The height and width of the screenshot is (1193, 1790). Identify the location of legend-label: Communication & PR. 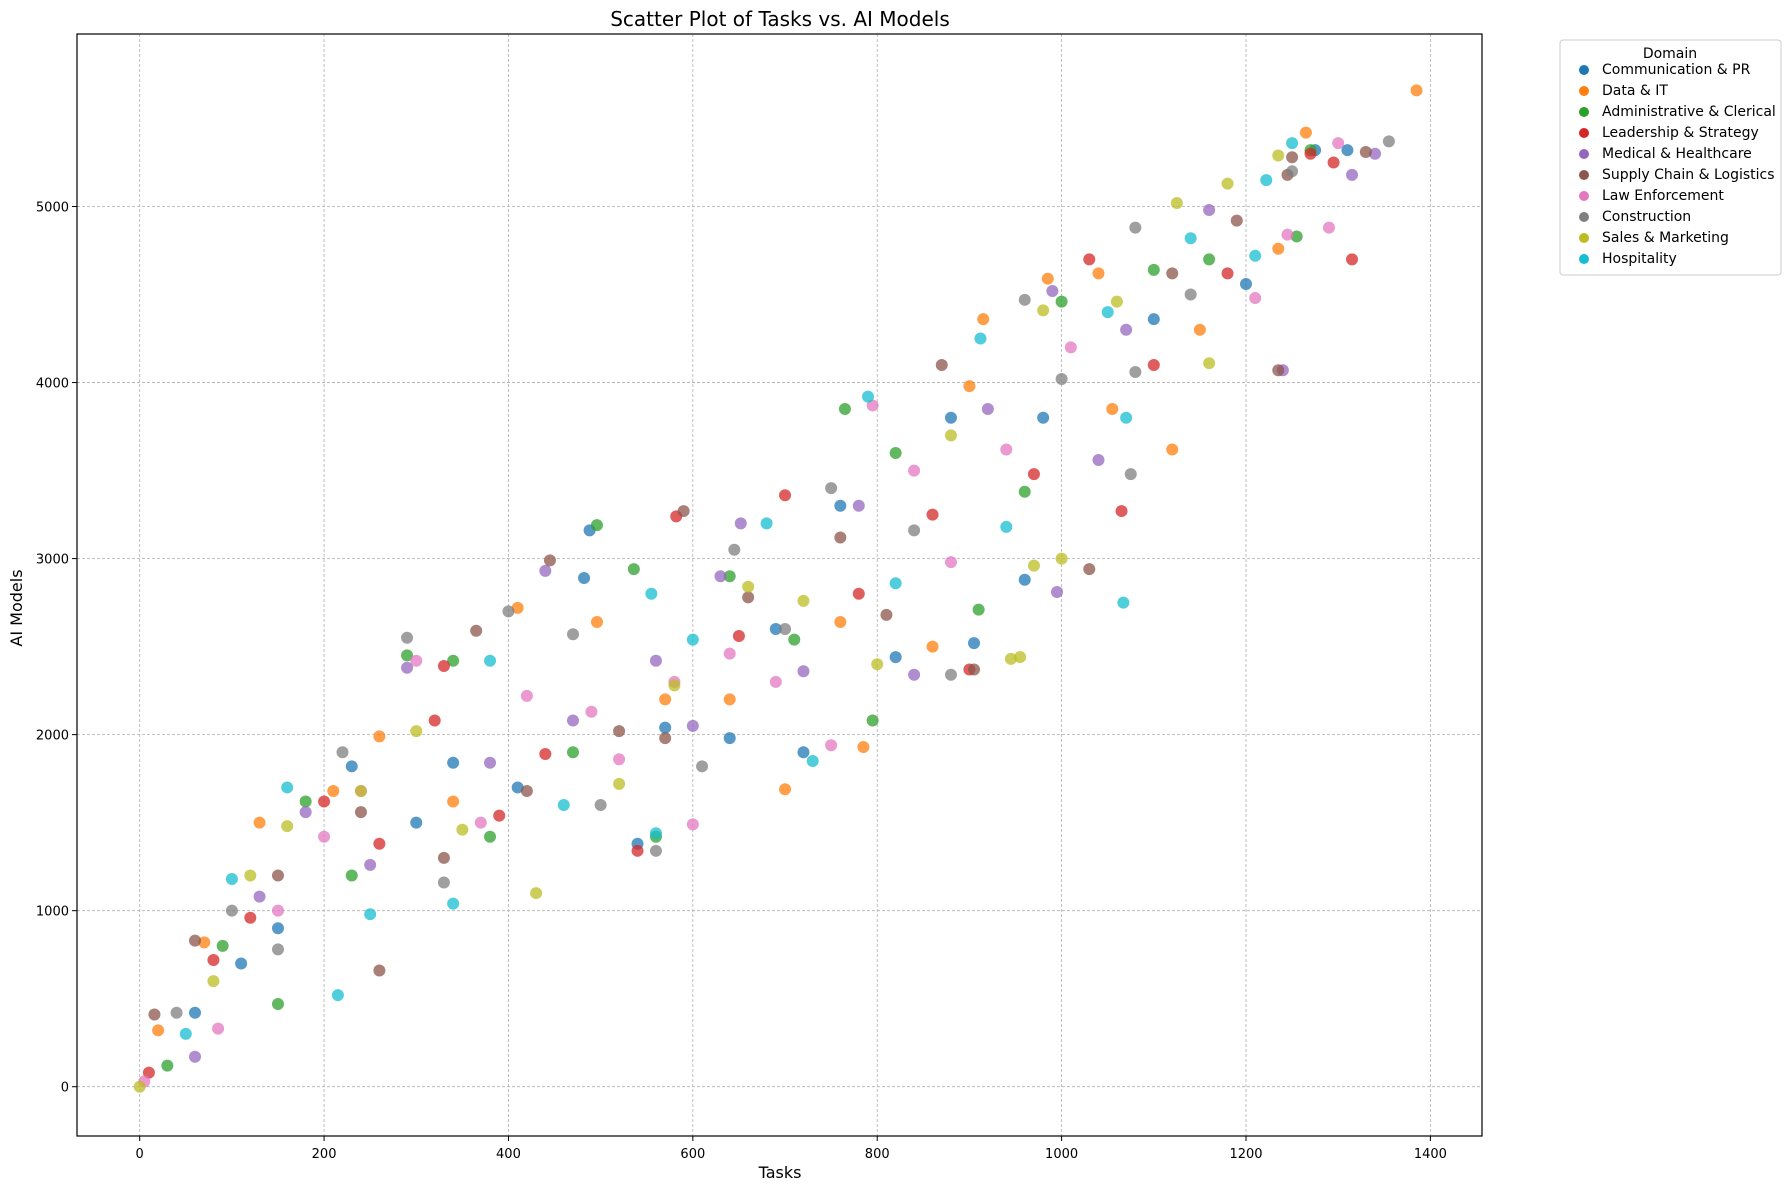
(1676, 70).